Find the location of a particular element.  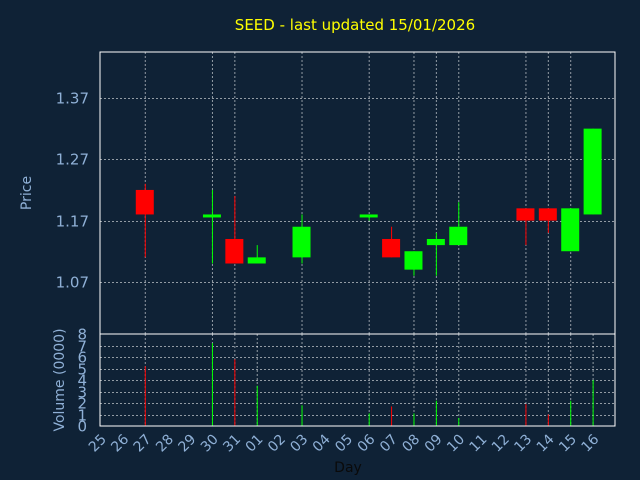

day-axis-label: Day is located at coordinates (348, 468).